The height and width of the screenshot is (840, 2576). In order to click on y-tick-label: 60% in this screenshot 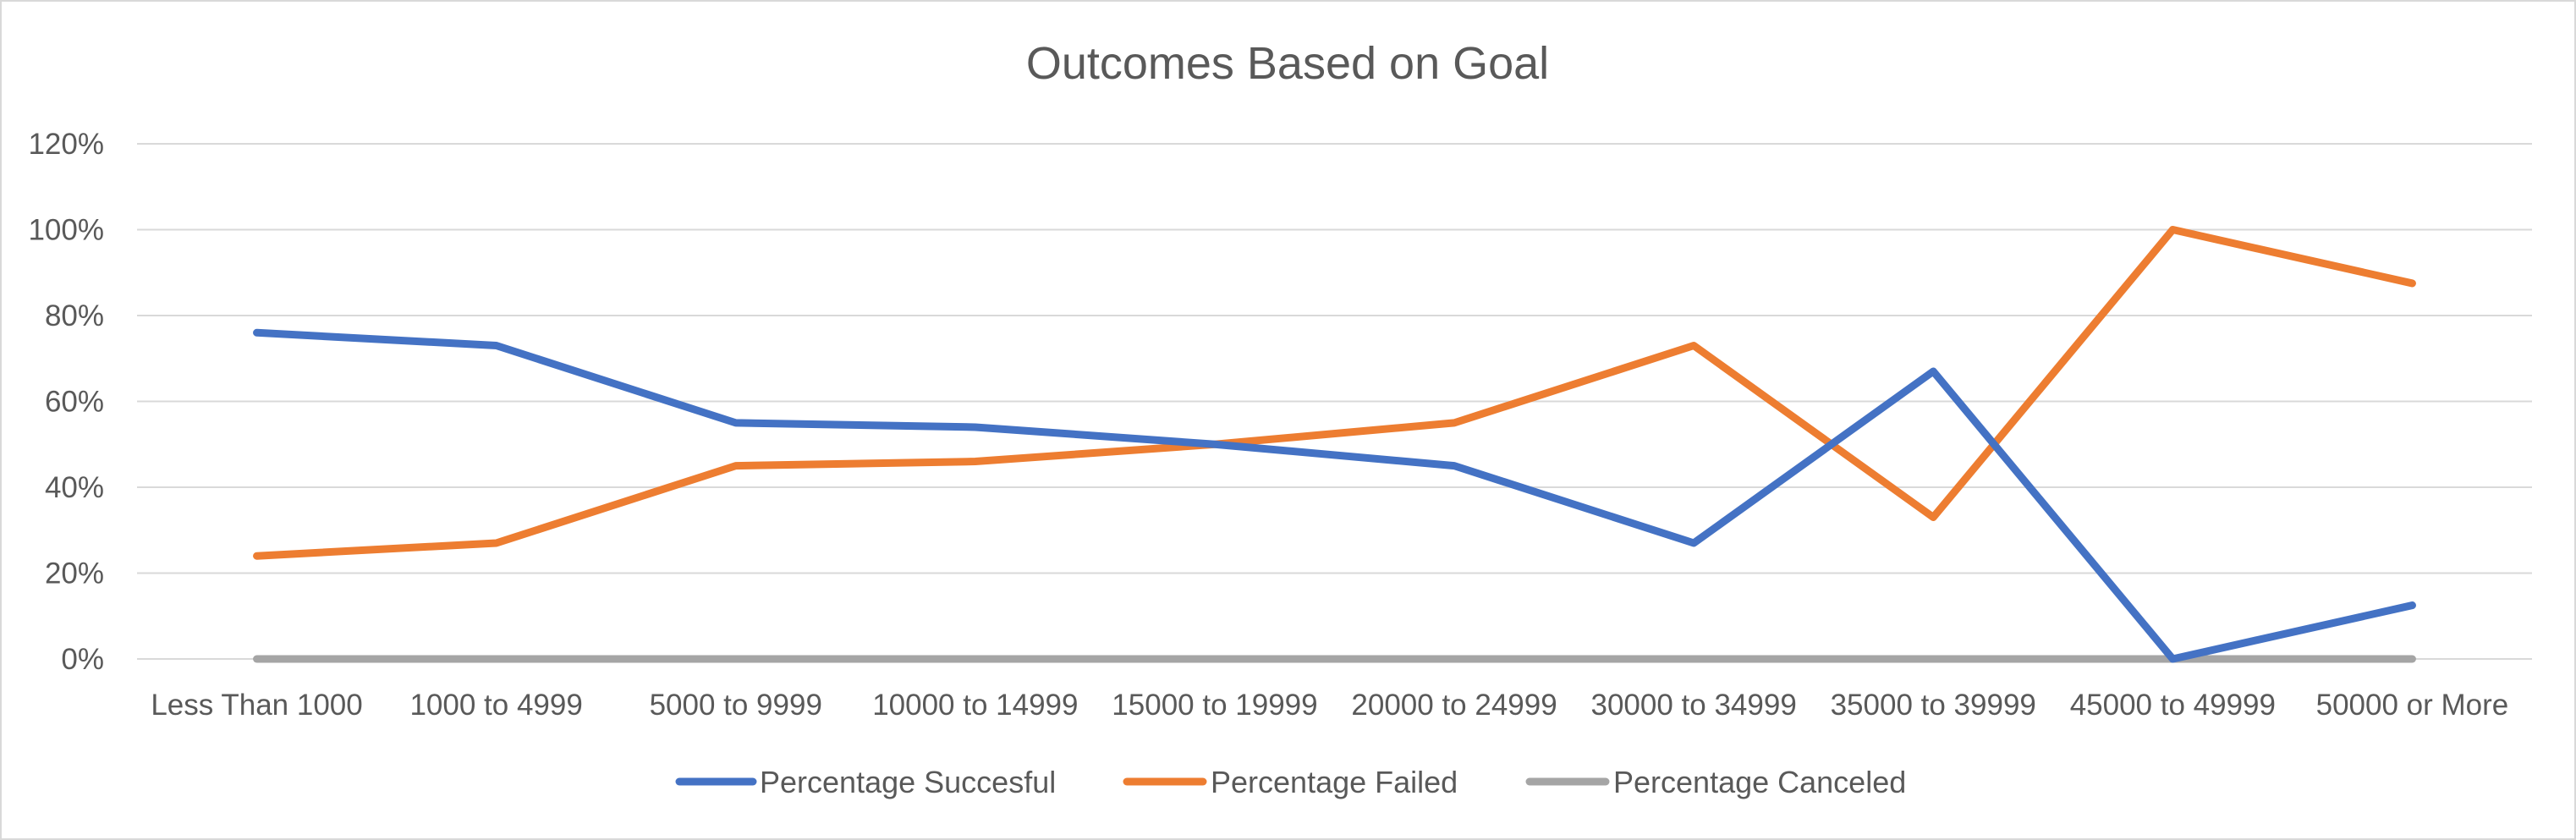, I will do `click(75, 402)`.